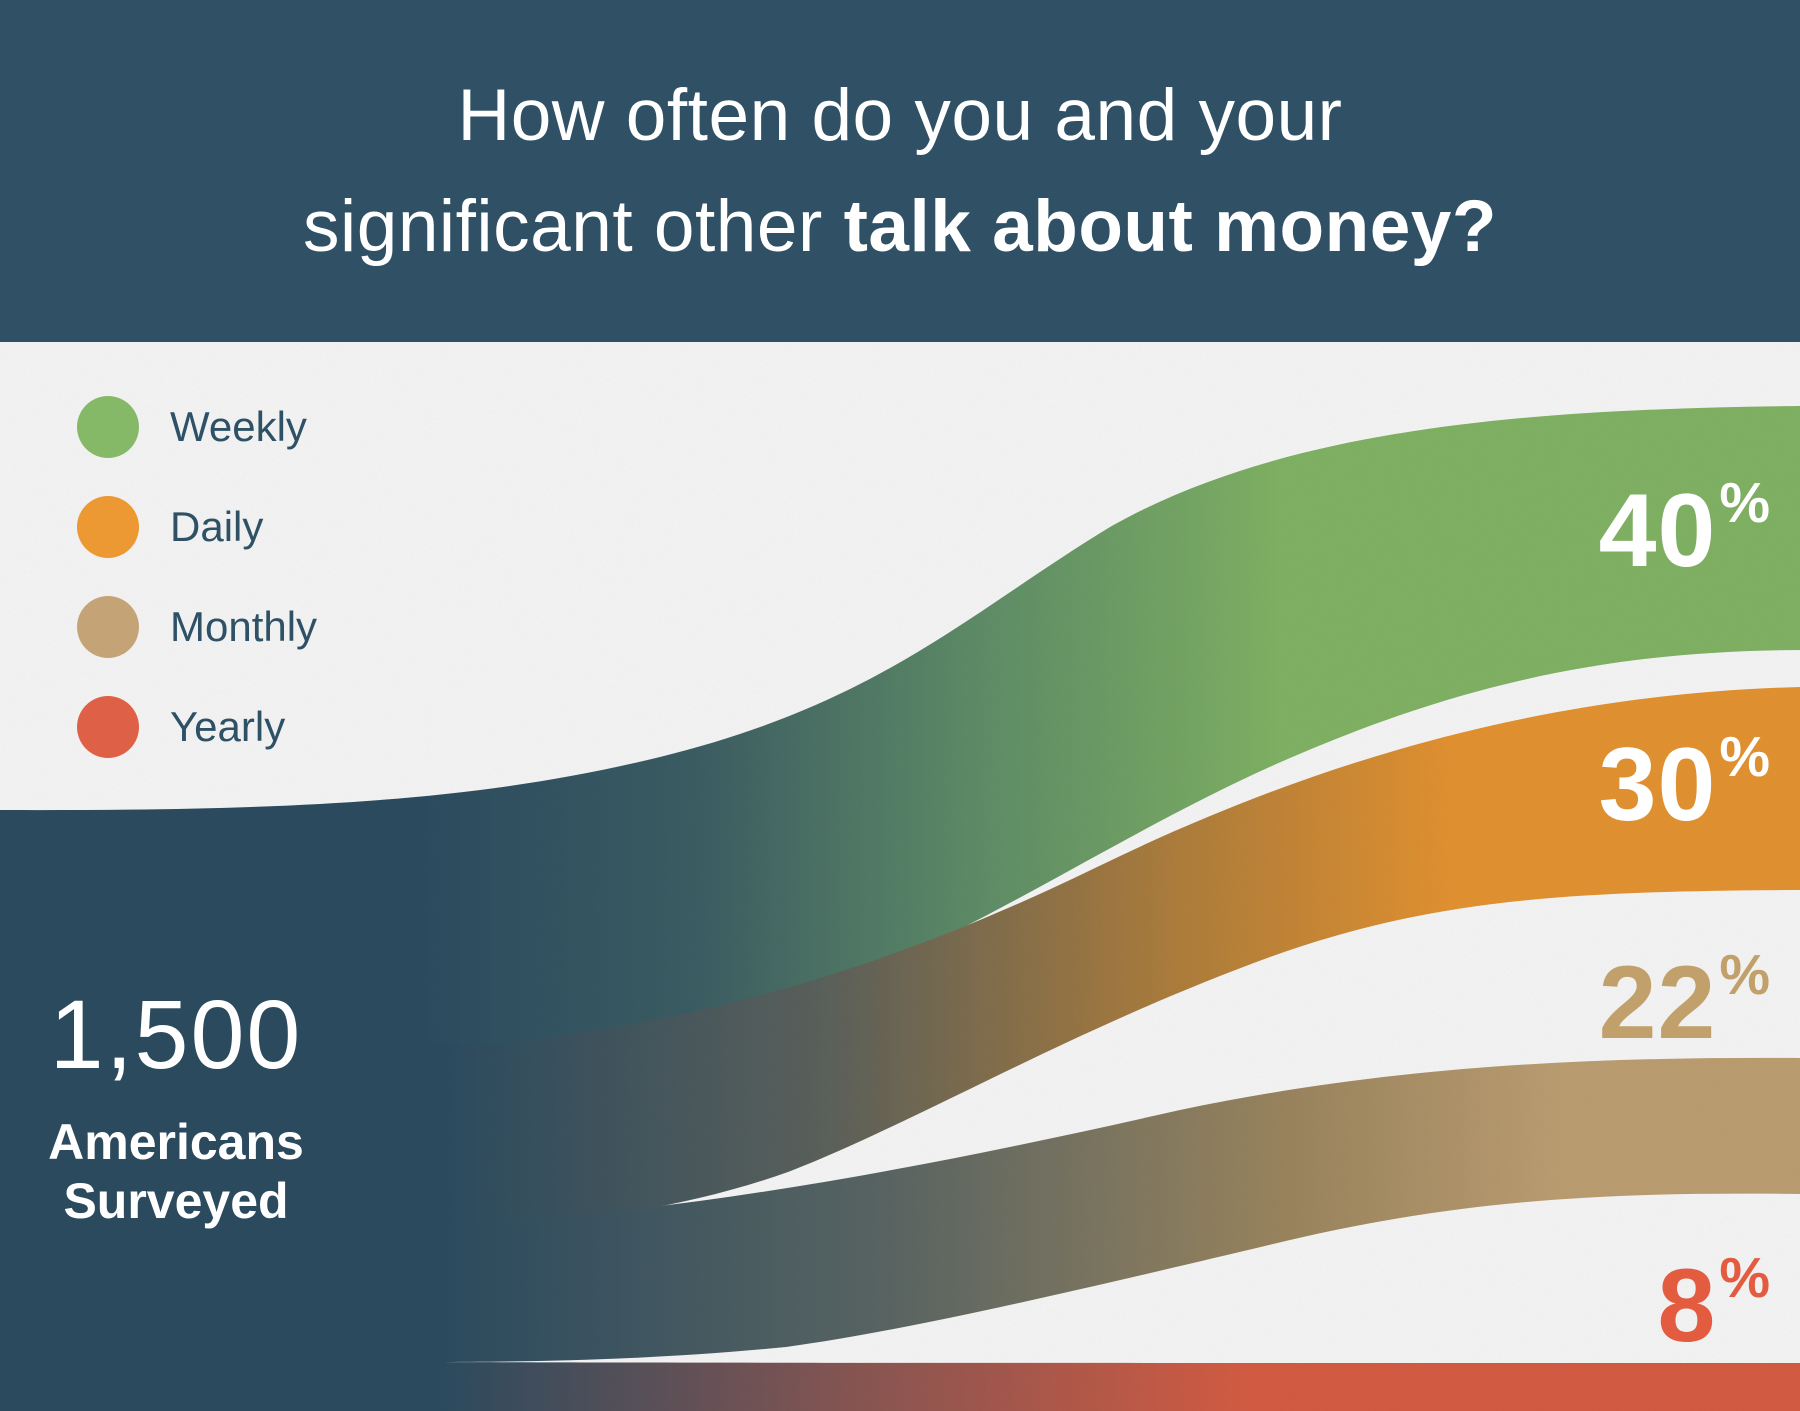  Describe the element at coordinates (176, 1201) in the screenshot. I see `respondent-label-line-2: Surveyed` at that location.